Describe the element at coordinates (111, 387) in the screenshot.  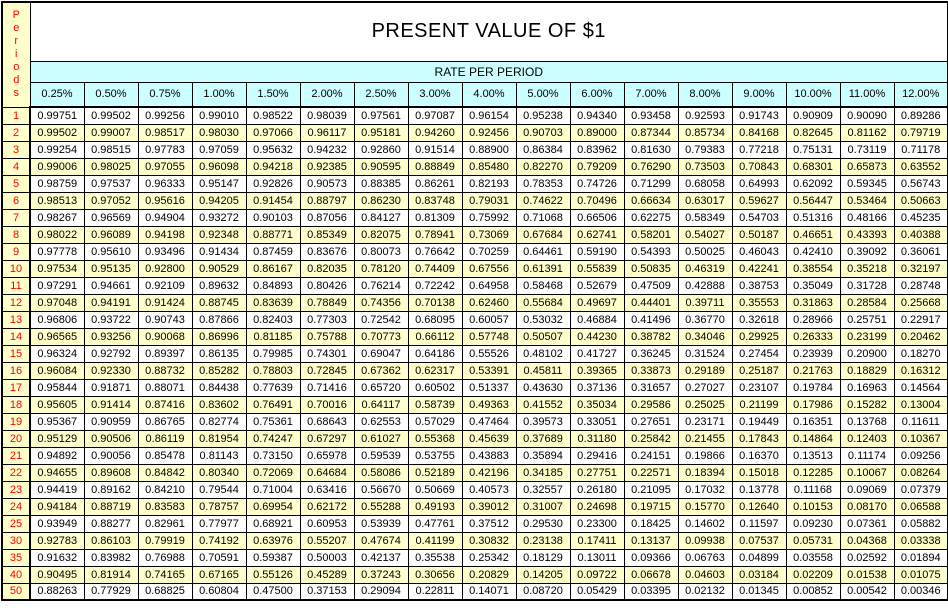
I see `pv-factor-cell: 0.91871` at that location.